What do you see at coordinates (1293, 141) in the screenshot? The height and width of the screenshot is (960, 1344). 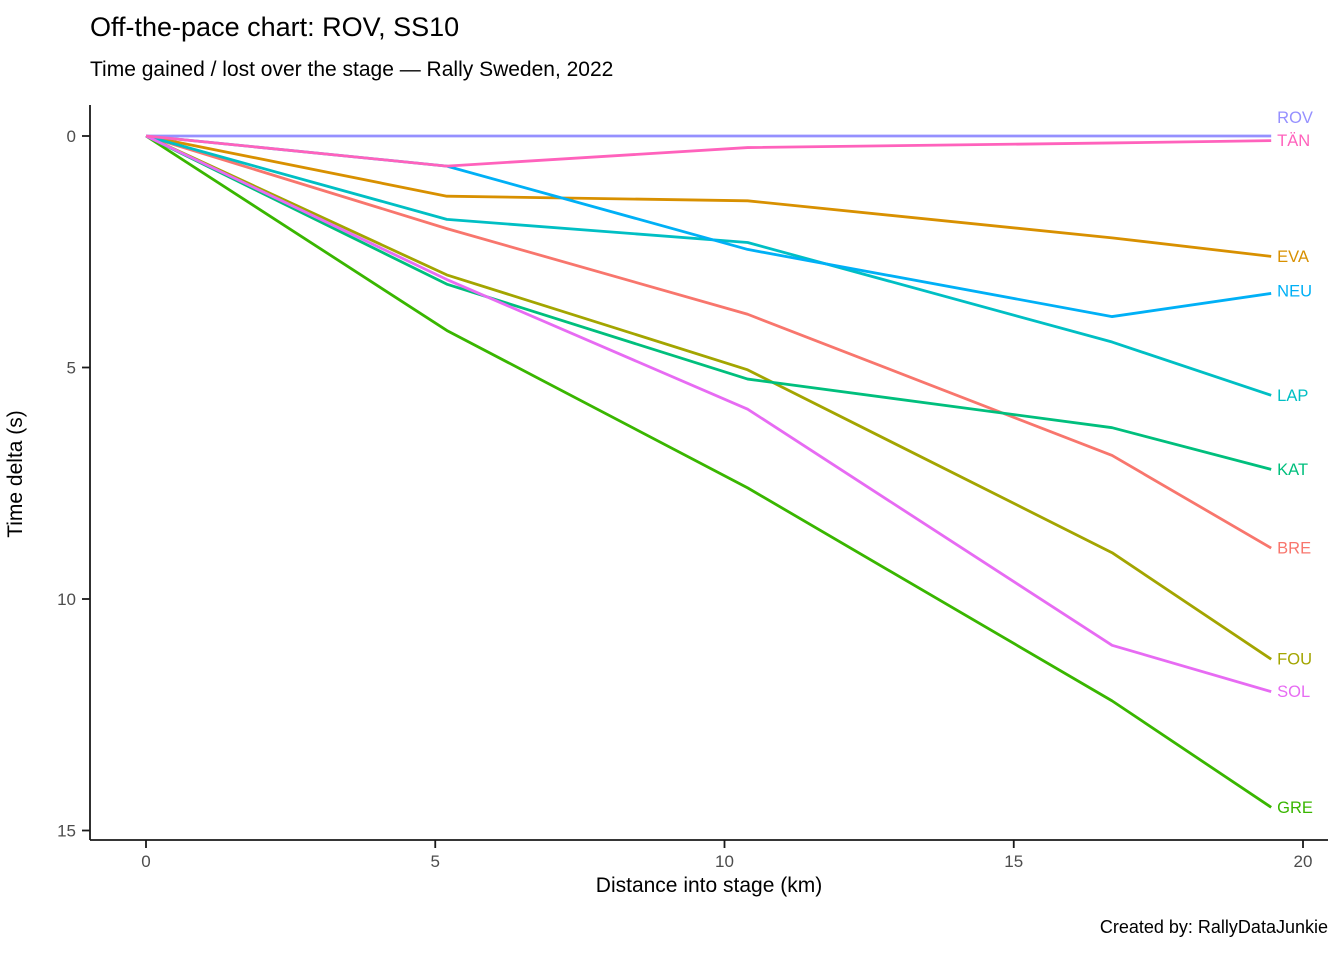 I see `series-label-TÄN: TÄN` at bounding box center [1293, 141].